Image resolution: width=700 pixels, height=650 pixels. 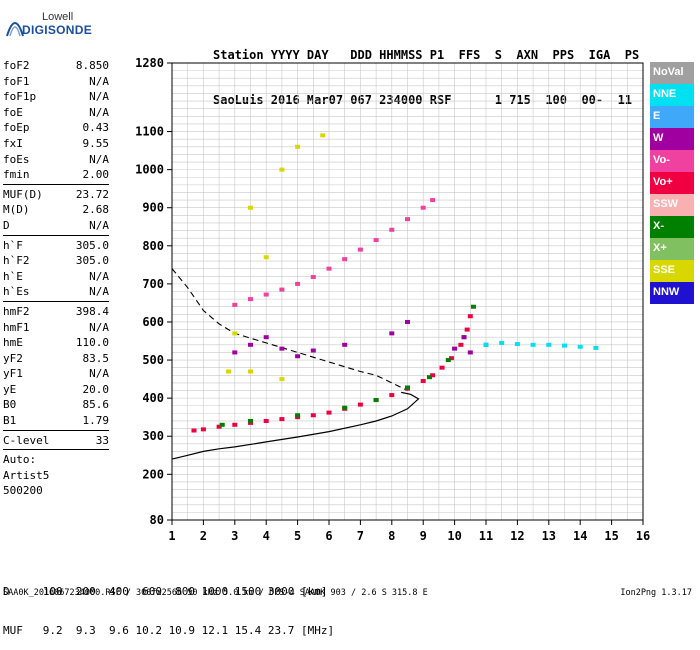 What do you see at coordinates (16, 210) in the screenshot?
I see `param-name: M(D)` at bounding box center [16, 210].